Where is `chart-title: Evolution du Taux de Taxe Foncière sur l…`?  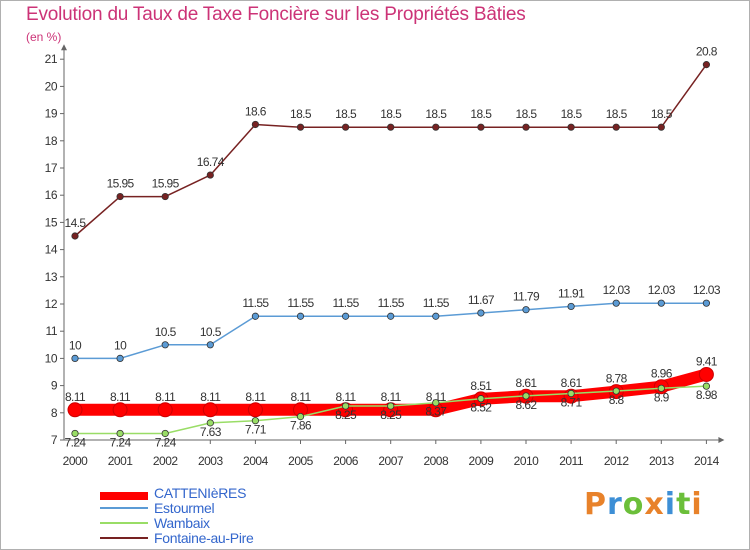 chart-title: Evolution du Taux de Taxe Foncière sur l… is located at coordinates (276, 14).